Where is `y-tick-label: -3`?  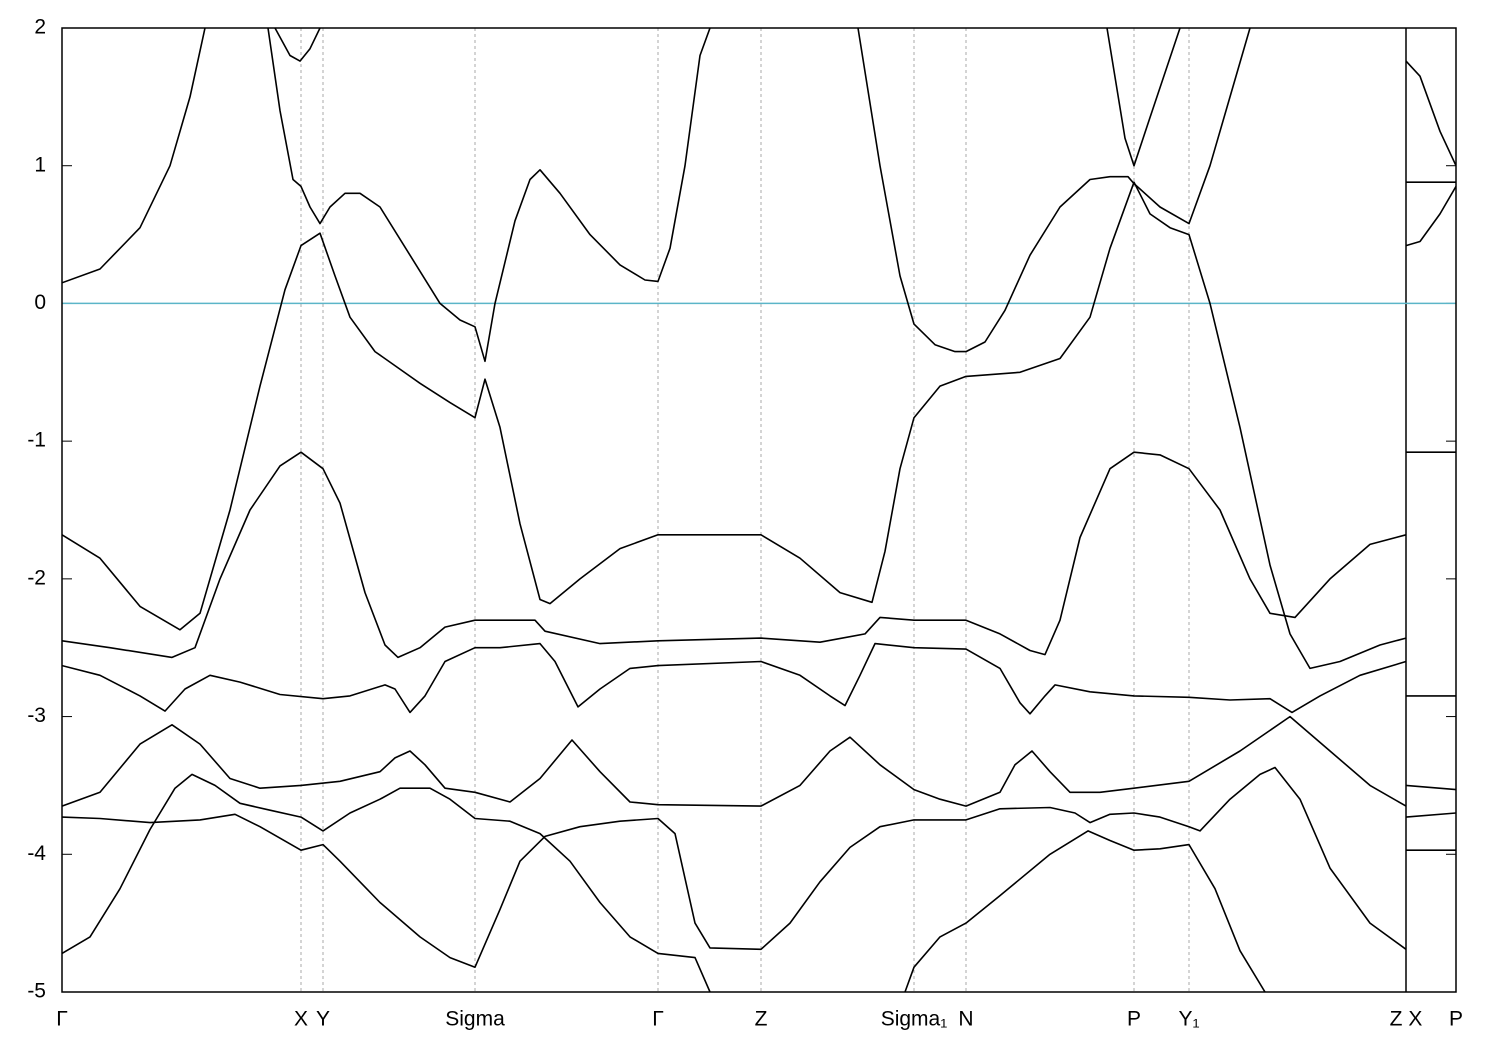
y-tick-label: -3 is located at coordinates (36, 715).